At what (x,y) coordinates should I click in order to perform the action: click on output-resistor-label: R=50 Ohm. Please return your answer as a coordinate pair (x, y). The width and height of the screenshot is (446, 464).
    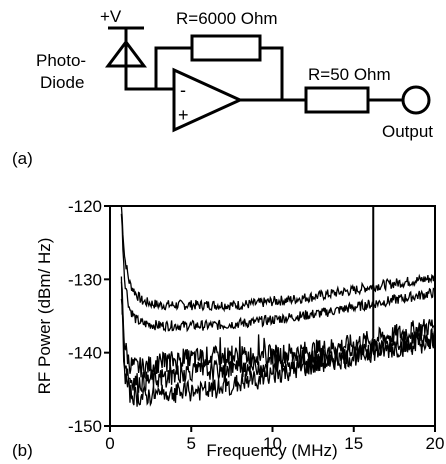
    Looking at the image, I should click on (349, 74).